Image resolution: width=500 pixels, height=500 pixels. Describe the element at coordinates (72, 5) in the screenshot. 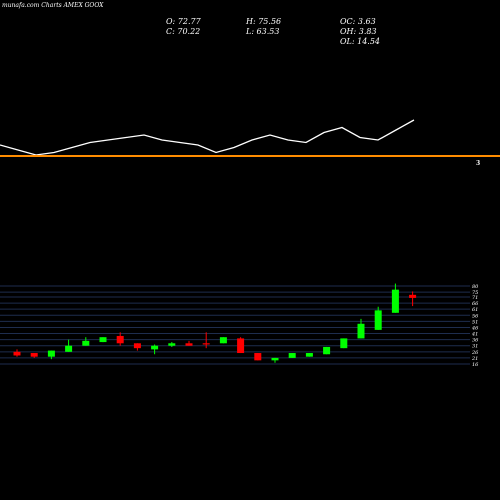

I see `chart-title: Charts AMEX GOOX` at that location.